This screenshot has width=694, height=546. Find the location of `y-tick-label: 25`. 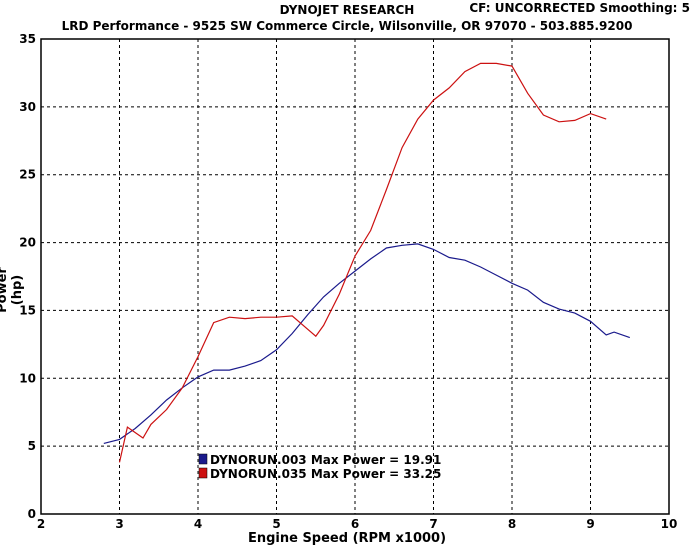

y-tick-label: 25 is located at coordinates (27, 175).